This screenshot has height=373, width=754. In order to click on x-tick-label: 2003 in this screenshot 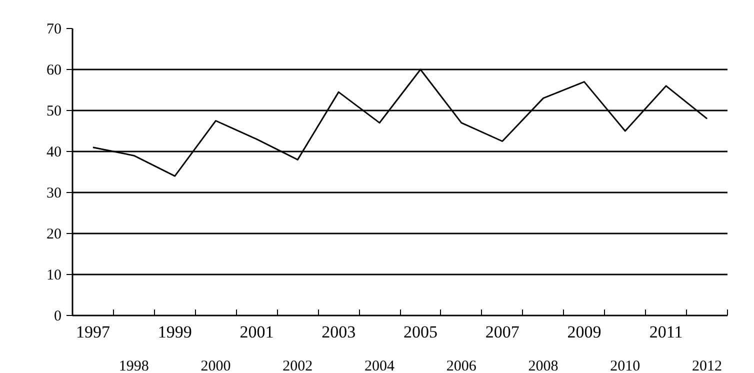, I will do `click(339, 332)`.